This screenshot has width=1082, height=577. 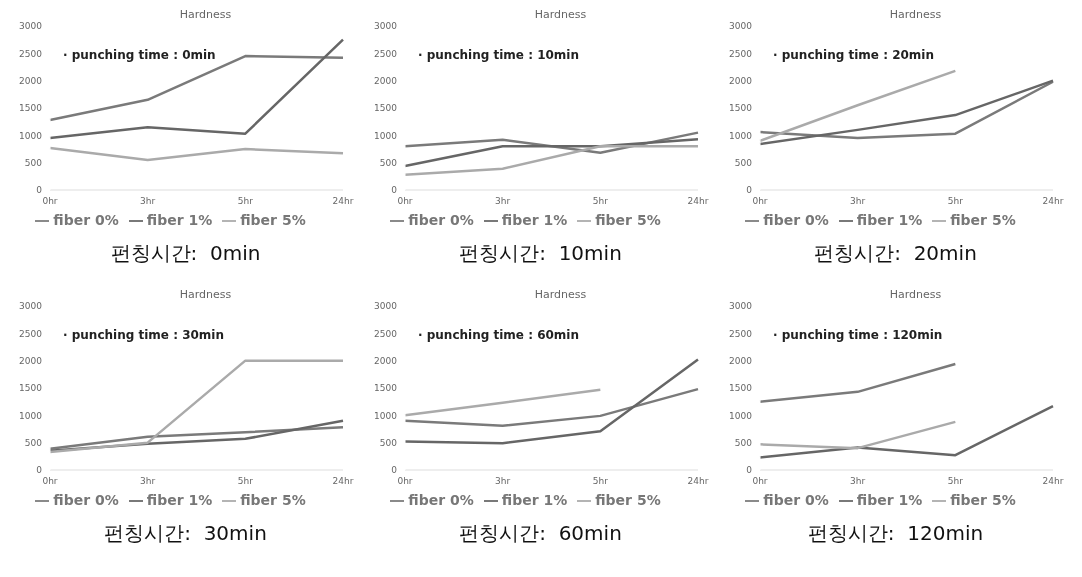 I want to click on annotation: · punching time : 10min, so click(x=498, y=55).